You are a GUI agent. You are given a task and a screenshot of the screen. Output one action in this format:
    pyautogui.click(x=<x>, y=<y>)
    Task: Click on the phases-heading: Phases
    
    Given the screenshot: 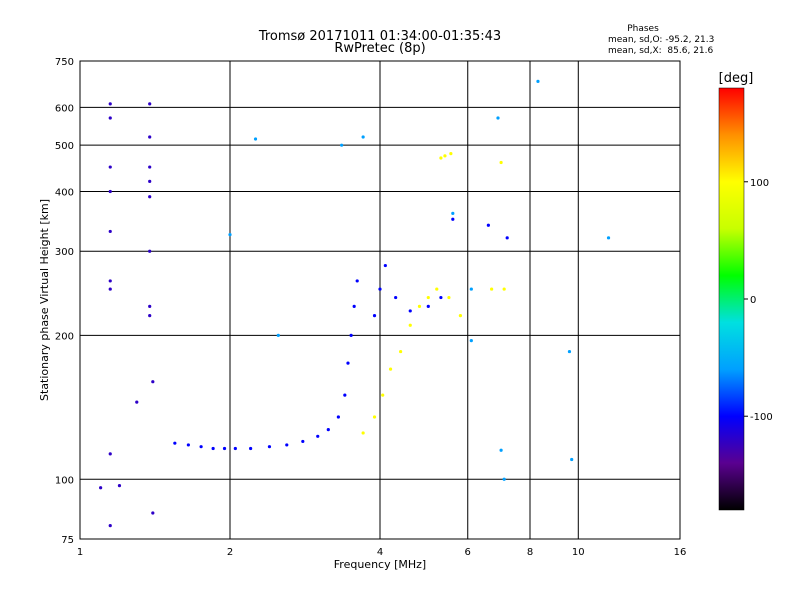 What is the action you would take?
    pyautogui.click(x=643, y=29)
    